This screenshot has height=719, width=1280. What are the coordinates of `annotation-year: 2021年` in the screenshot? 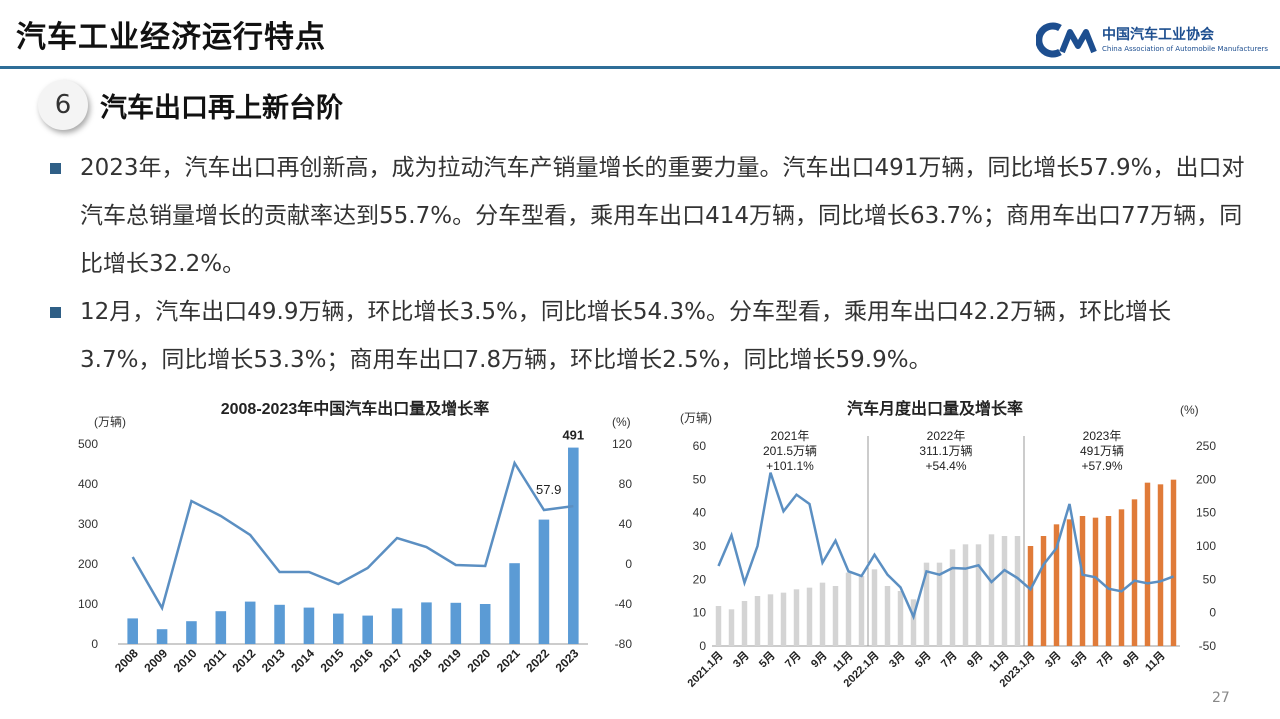 It's located at (790, 436).